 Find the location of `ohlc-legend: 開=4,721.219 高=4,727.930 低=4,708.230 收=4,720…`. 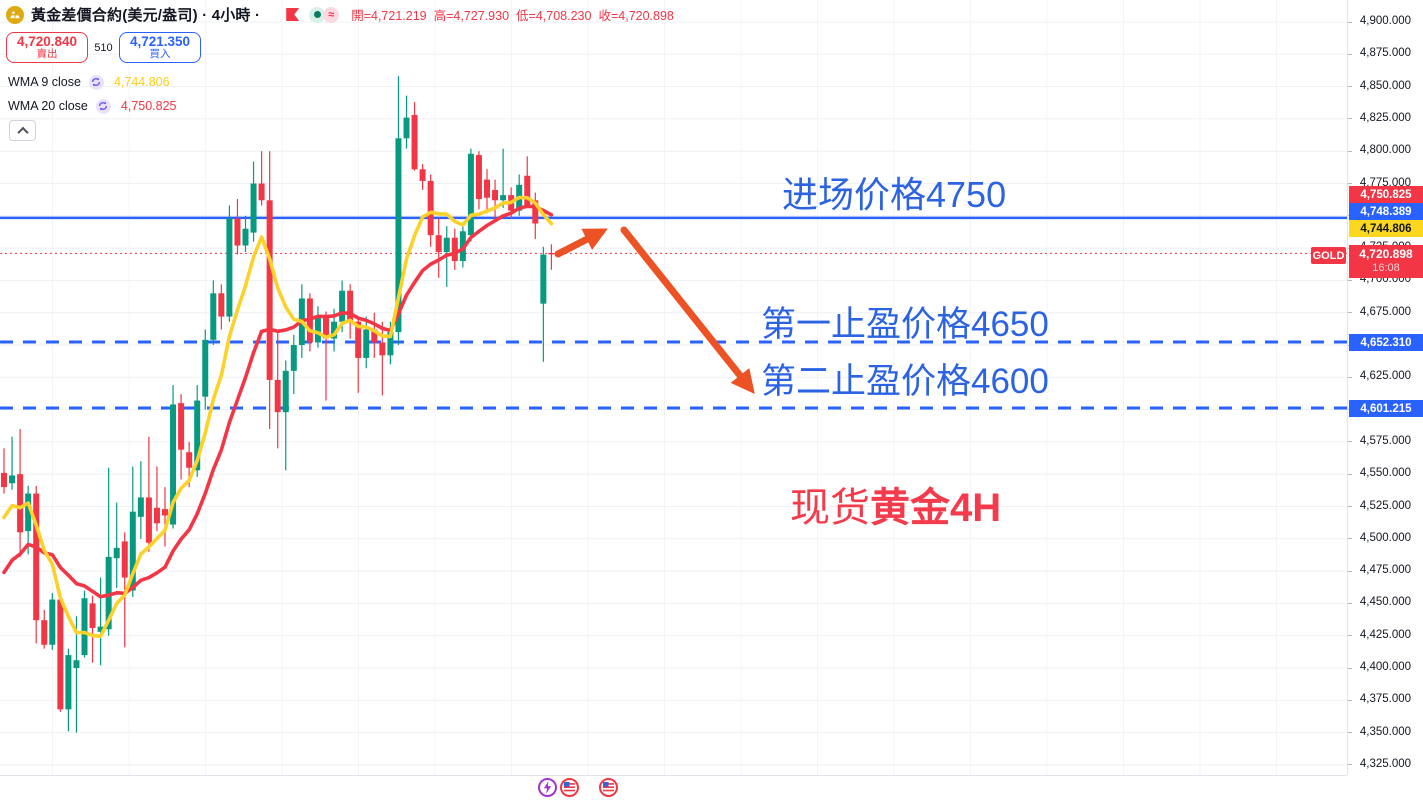

ohlc-legend: 開=4,721.219 高=4,727.930 低=4,708.230 收=4,720… is located at coordinates (516, 14).